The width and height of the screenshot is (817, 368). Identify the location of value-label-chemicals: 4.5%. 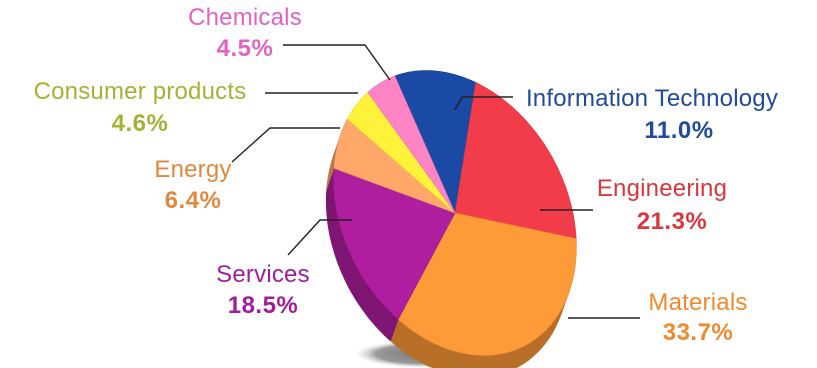
(245, 48).